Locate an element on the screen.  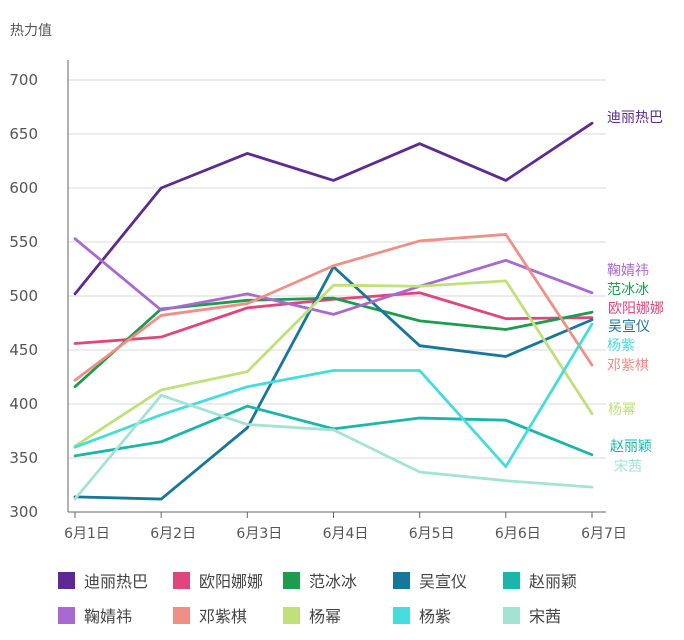
end-label: 邓紫棋 is located at coordinates (628, 366).